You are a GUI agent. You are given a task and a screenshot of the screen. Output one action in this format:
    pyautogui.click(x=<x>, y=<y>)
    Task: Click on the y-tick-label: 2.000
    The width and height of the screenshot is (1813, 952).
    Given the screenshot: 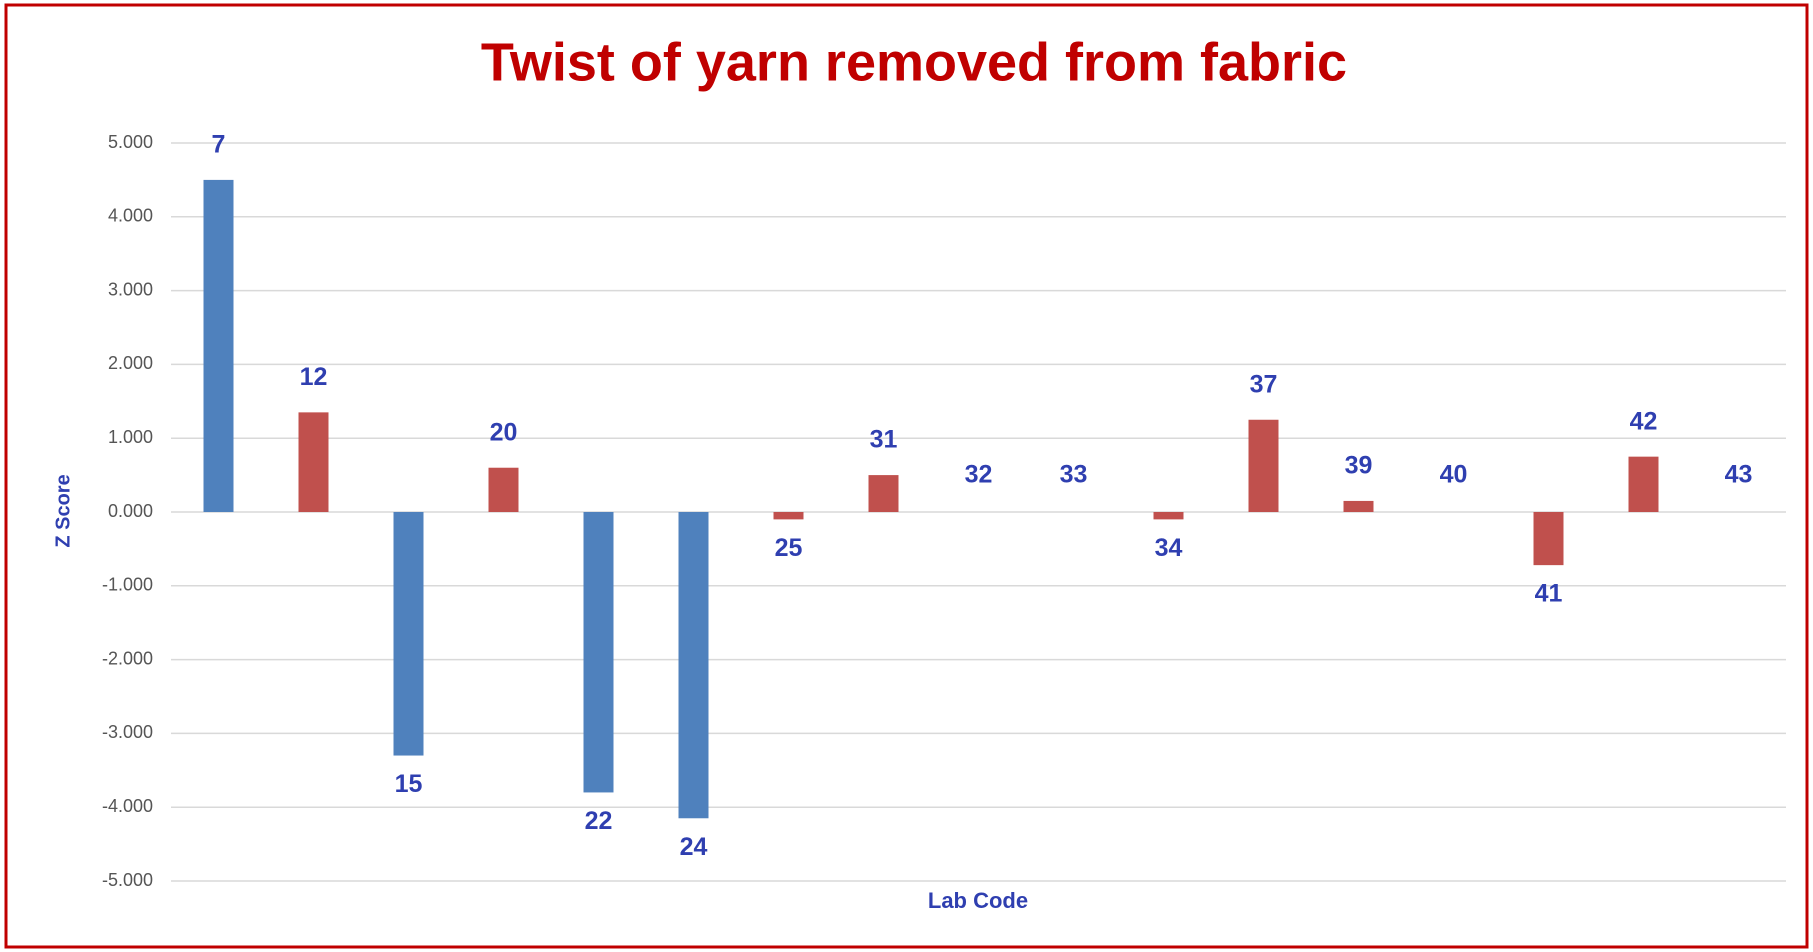 What is the action you would take?
    pyautogui.click(x=130, y=363)
    